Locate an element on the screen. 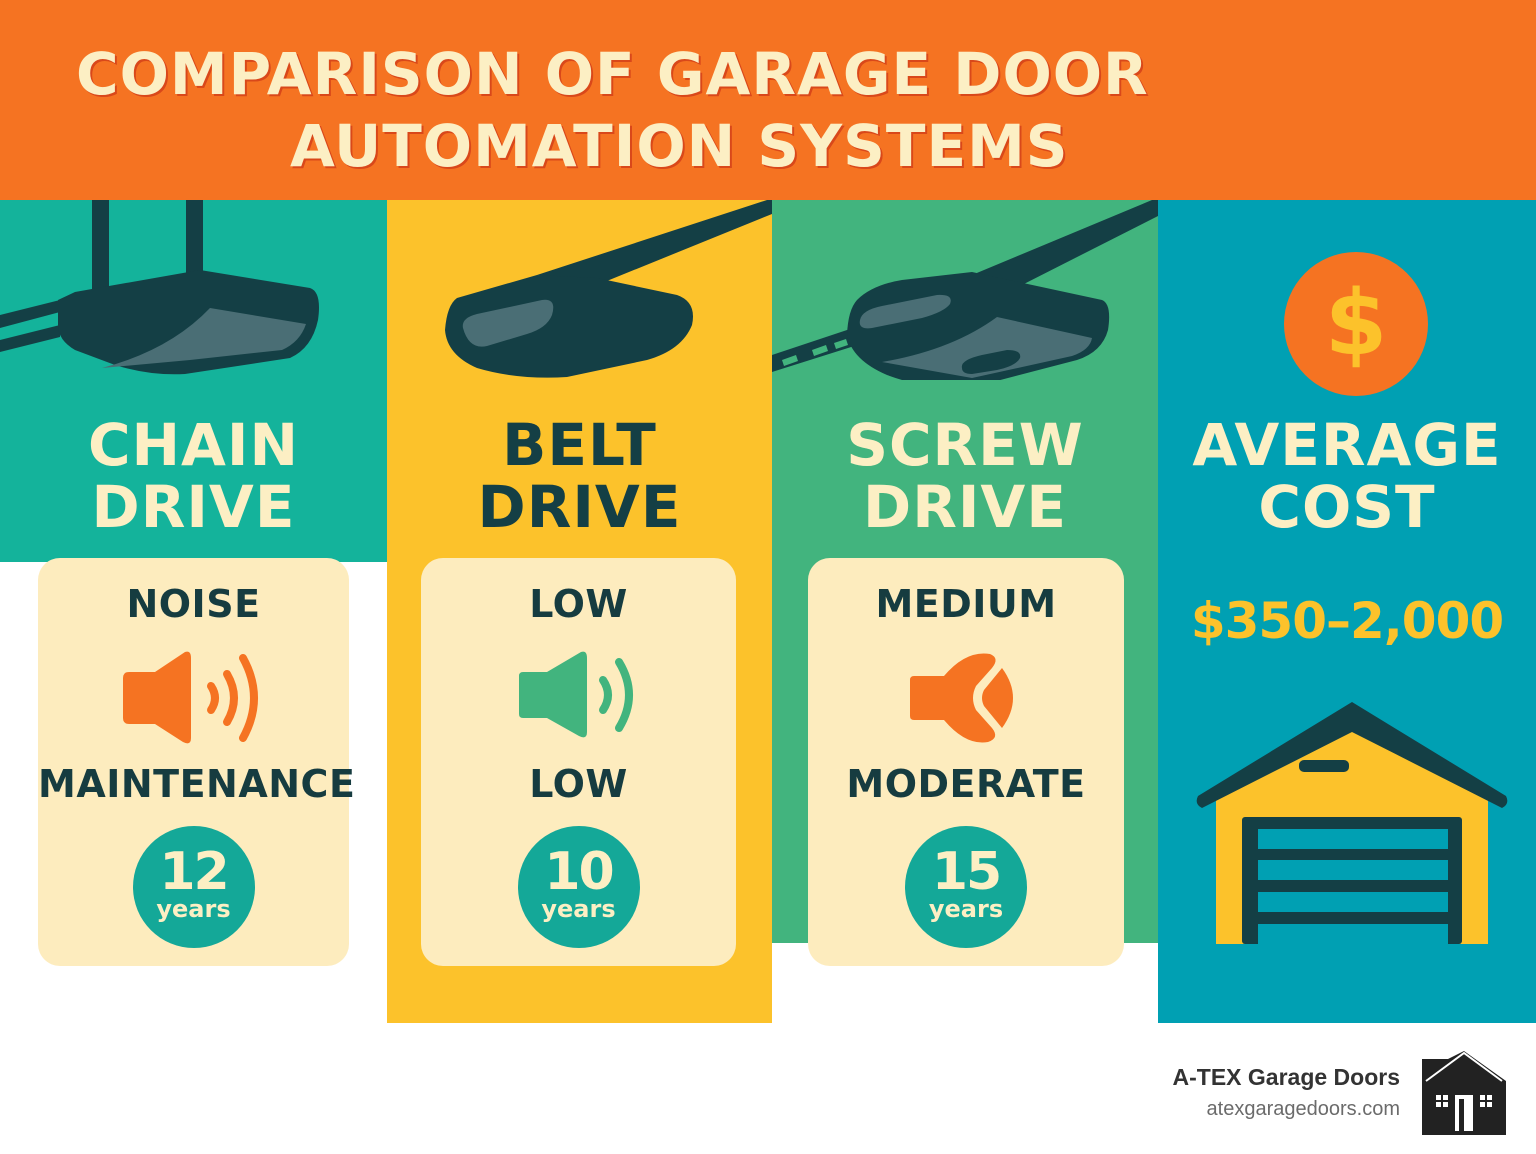 This screenshot has width=1536, height=1154. page-title-line1: COMPARISON OF GARAGE DOOR is located at coordinates (612, 74).